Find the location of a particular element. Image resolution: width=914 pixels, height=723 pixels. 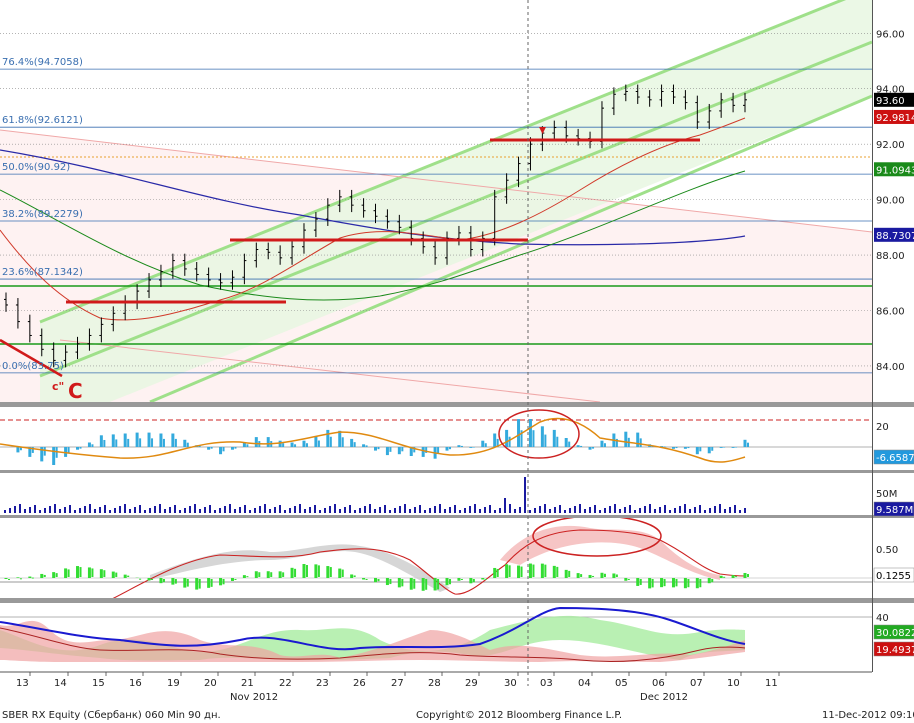

indicator-panel is located at coordinates (436, 558).